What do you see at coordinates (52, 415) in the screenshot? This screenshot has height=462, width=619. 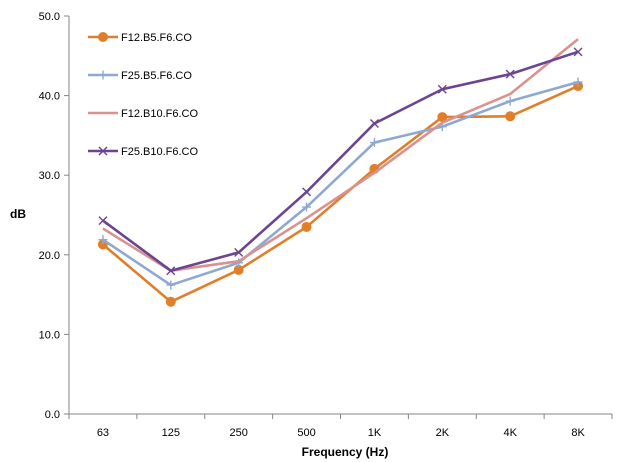 I see `y-tick-label: 0.0` at bounding box center [52, 415].